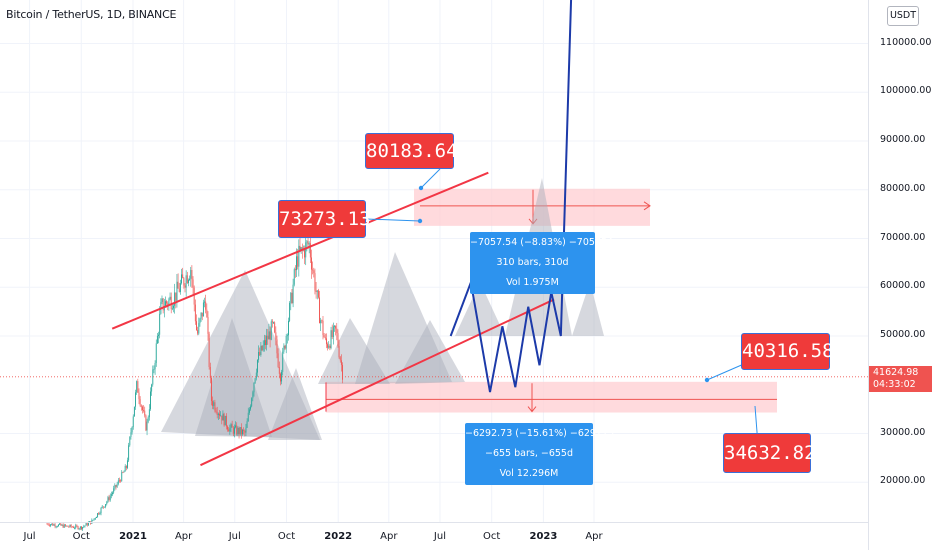 The width and height of the screenshot is (932, 550). Describe the element at coordinates (411, 151) in the screenshot. I see `price-label-80183: 80183.64` at that location.